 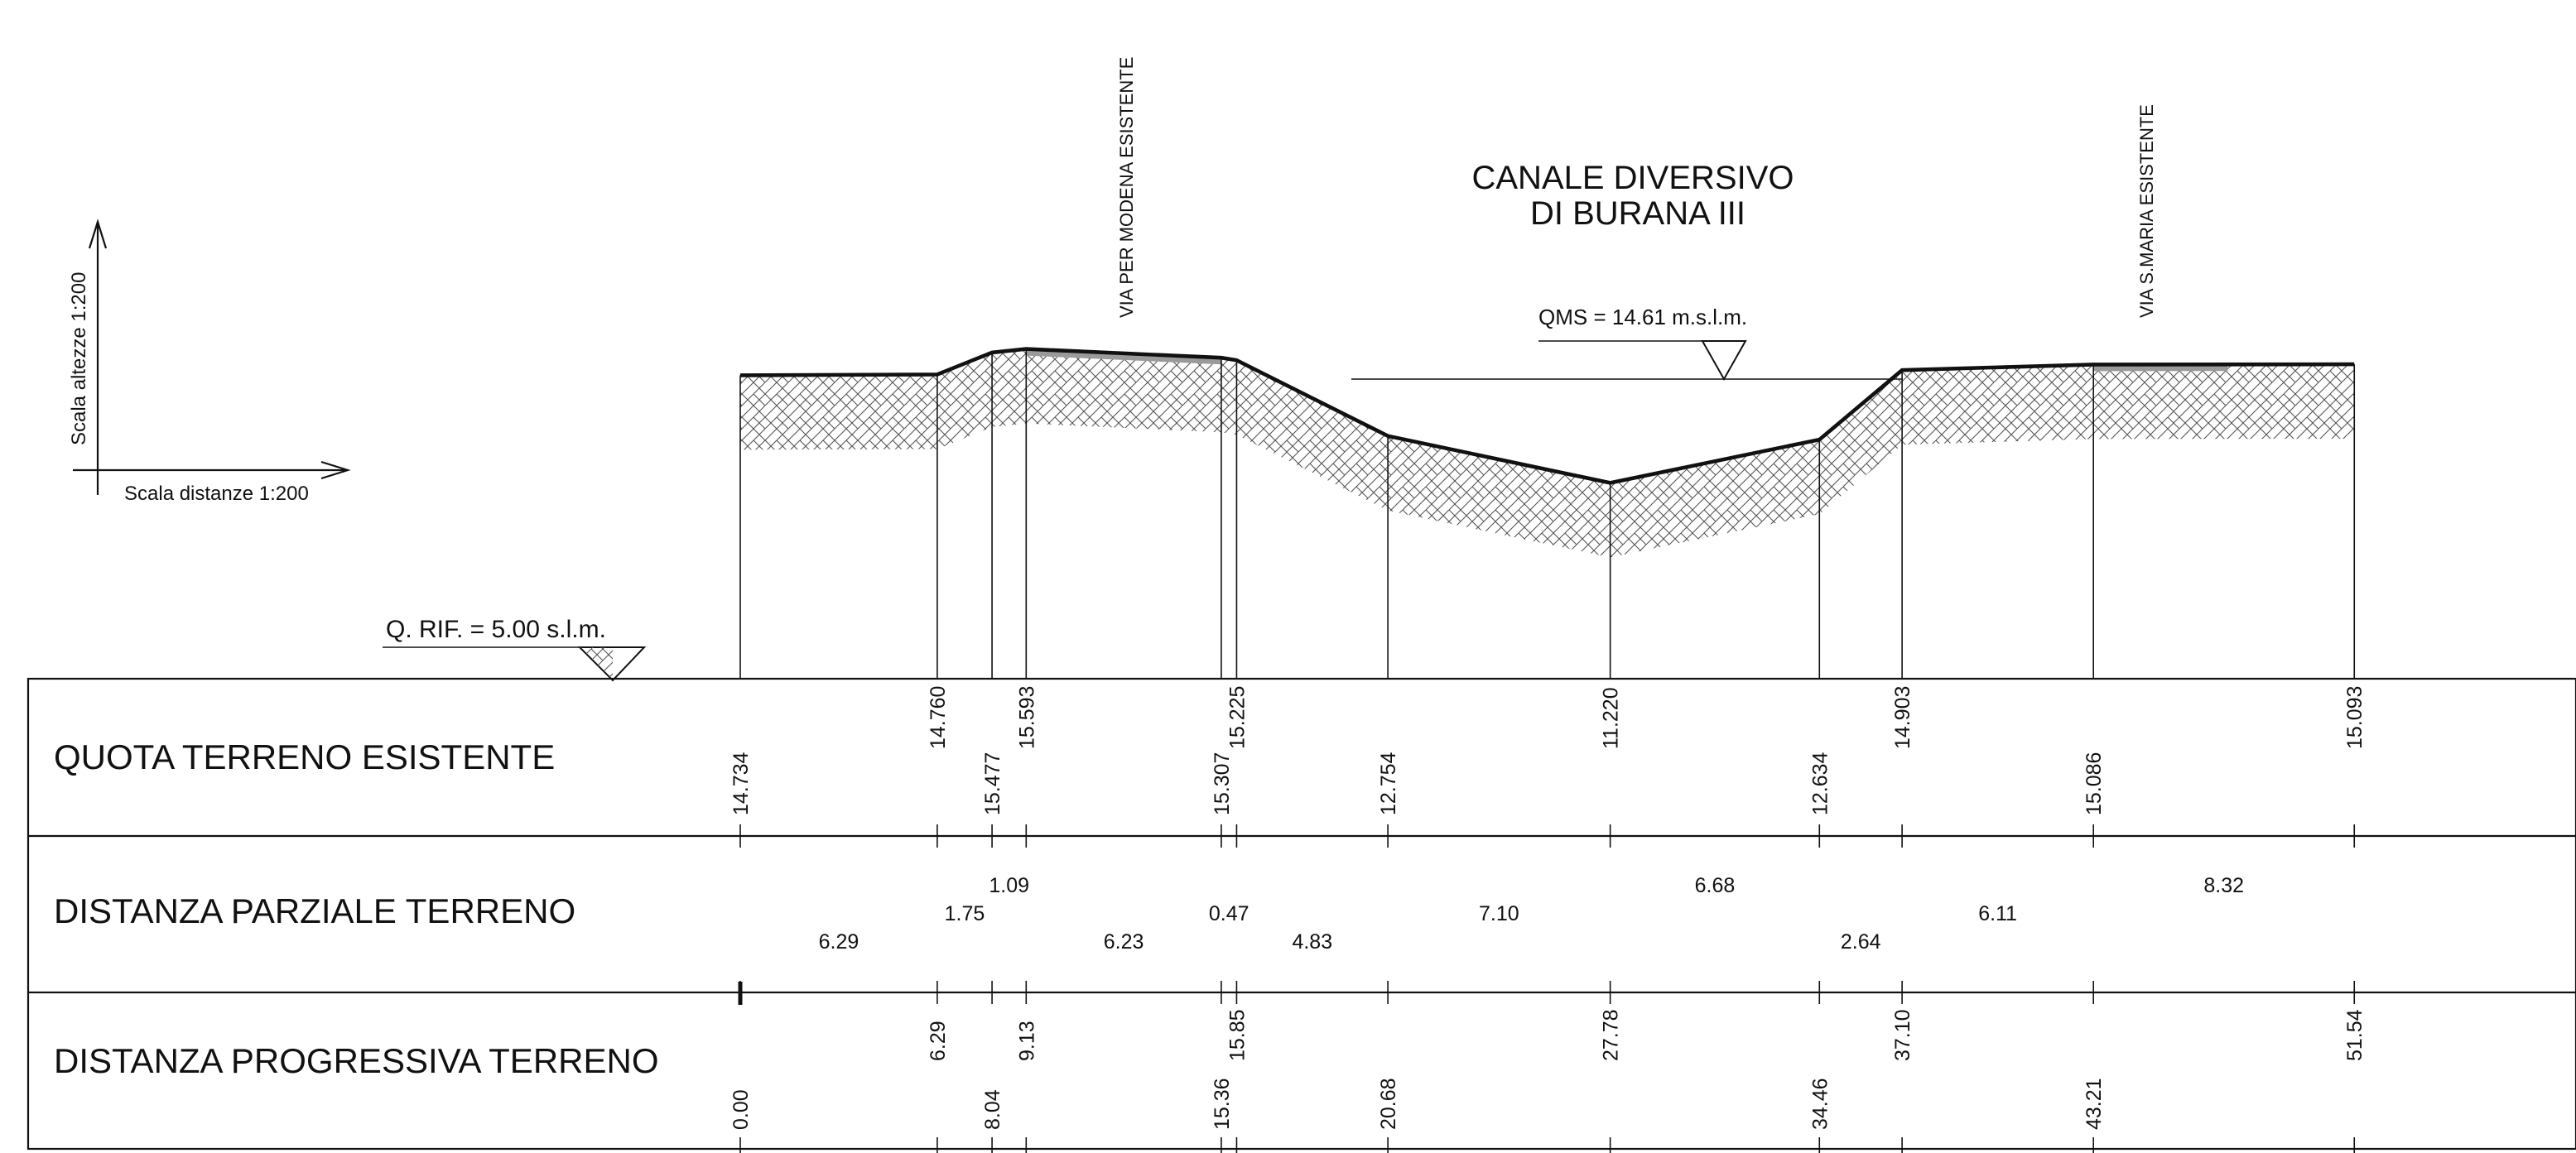 I want to click on progressive-distance-value: 8.04, so click(x=992, y=1109).